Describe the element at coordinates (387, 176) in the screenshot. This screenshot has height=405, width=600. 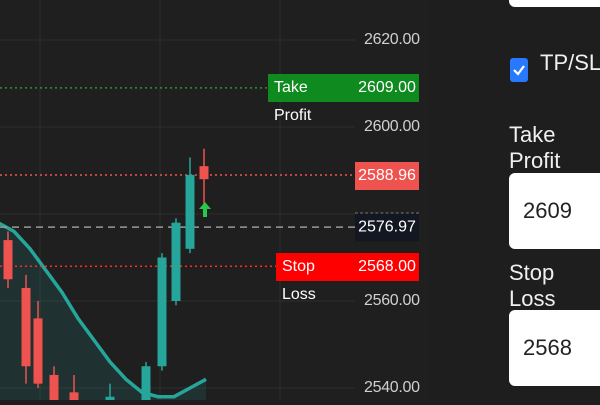
I see `current-price-tag: 2588.96` at that location.